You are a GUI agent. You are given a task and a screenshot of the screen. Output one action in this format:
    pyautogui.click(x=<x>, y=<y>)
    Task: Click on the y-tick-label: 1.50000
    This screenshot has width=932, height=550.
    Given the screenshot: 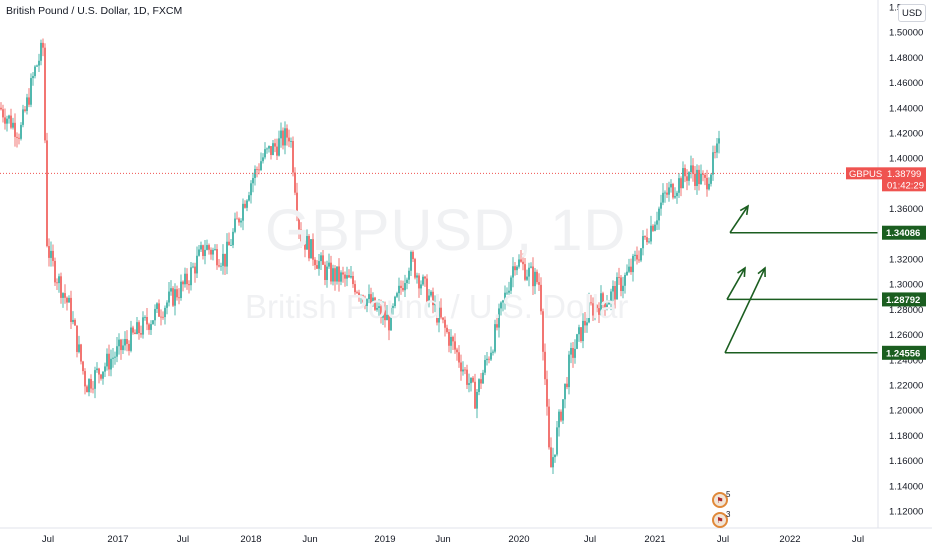 What is the action you would take?
    pyautogui.click(x=906, y=33)
    